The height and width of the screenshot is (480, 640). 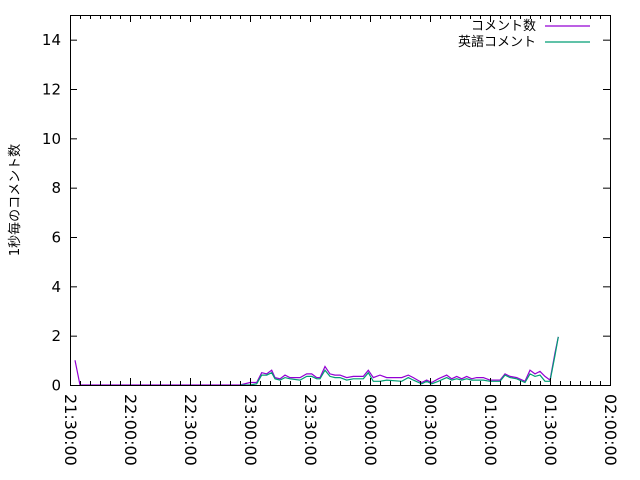 What do you see at coordinates (51, 90) in the screenshot?
I see `y-tick-label: 12` at bounding box center [51, 90].